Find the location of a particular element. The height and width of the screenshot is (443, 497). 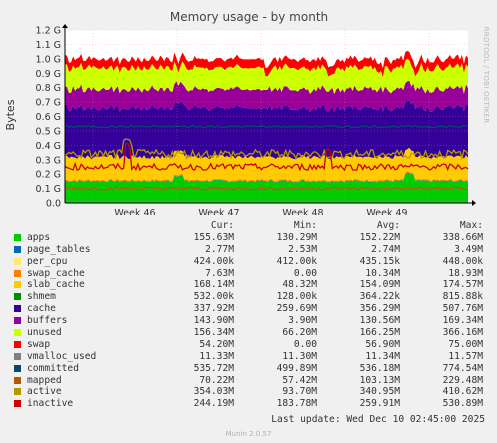

y-tick-label: 1.2 G is located at coordinates (49, 31).